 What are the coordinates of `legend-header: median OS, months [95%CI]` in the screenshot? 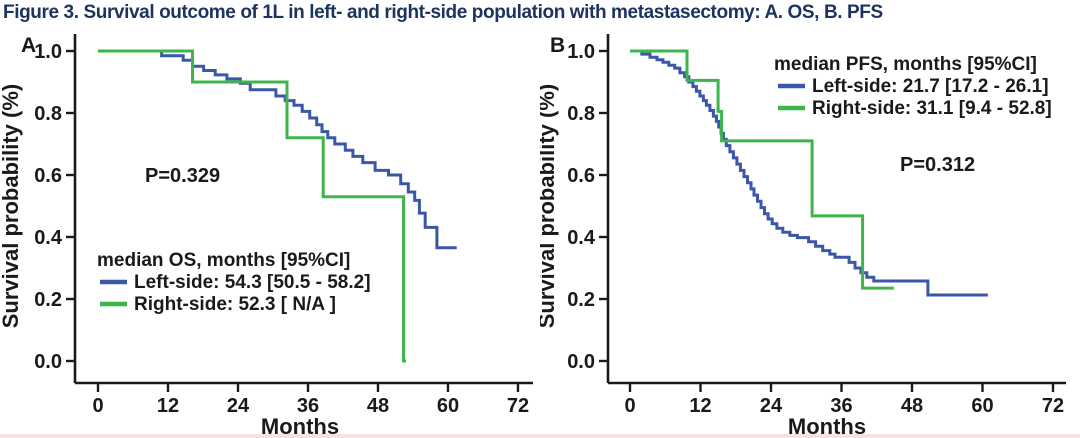 It's located at (223, 260).